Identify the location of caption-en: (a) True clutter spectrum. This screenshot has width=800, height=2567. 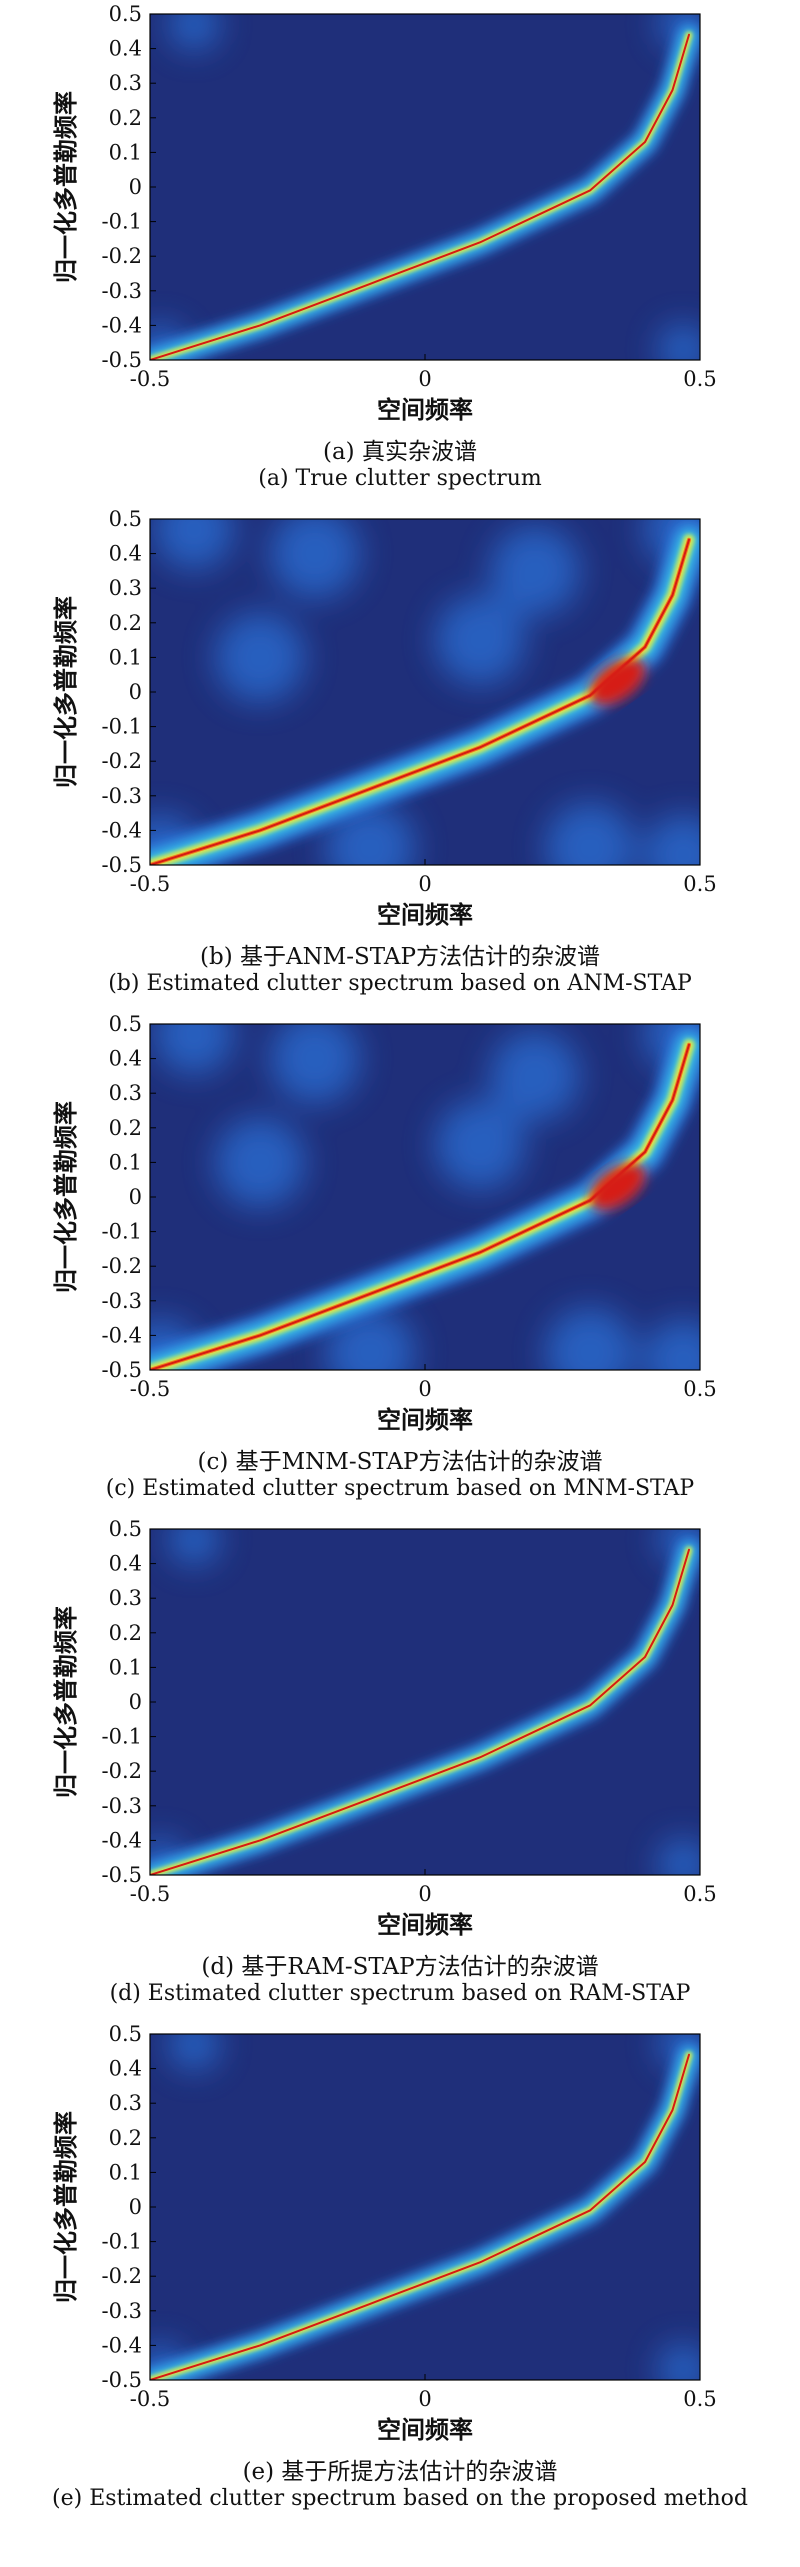
(400, 478).